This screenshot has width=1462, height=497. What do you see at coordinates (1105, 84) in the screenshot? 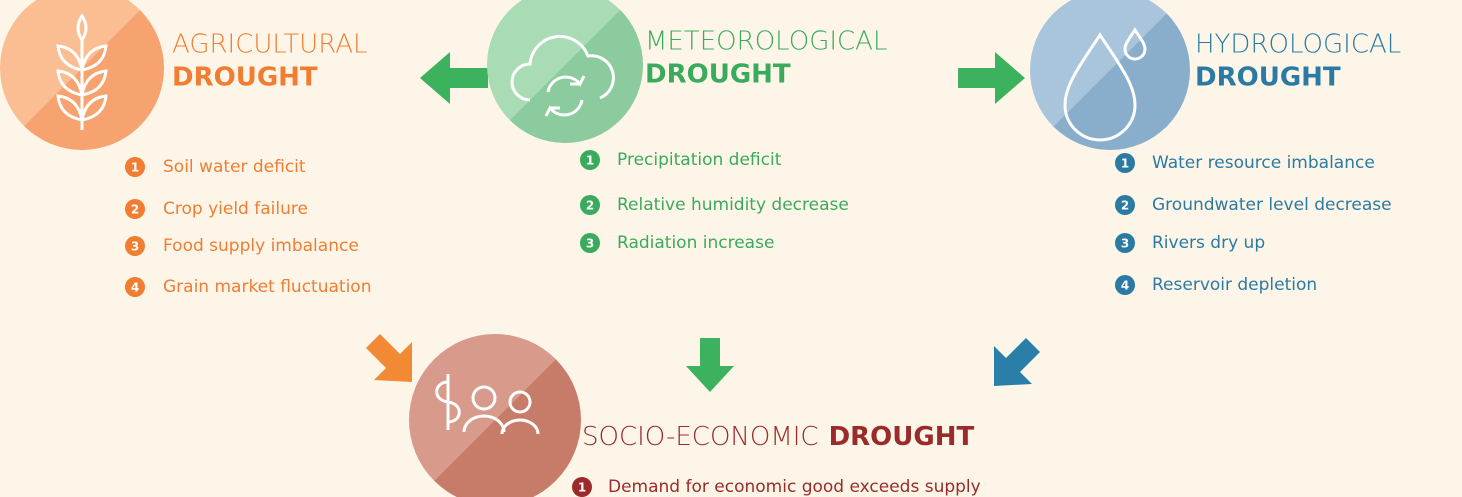
I see `drop-icon` at bounding box center [1105, 84].